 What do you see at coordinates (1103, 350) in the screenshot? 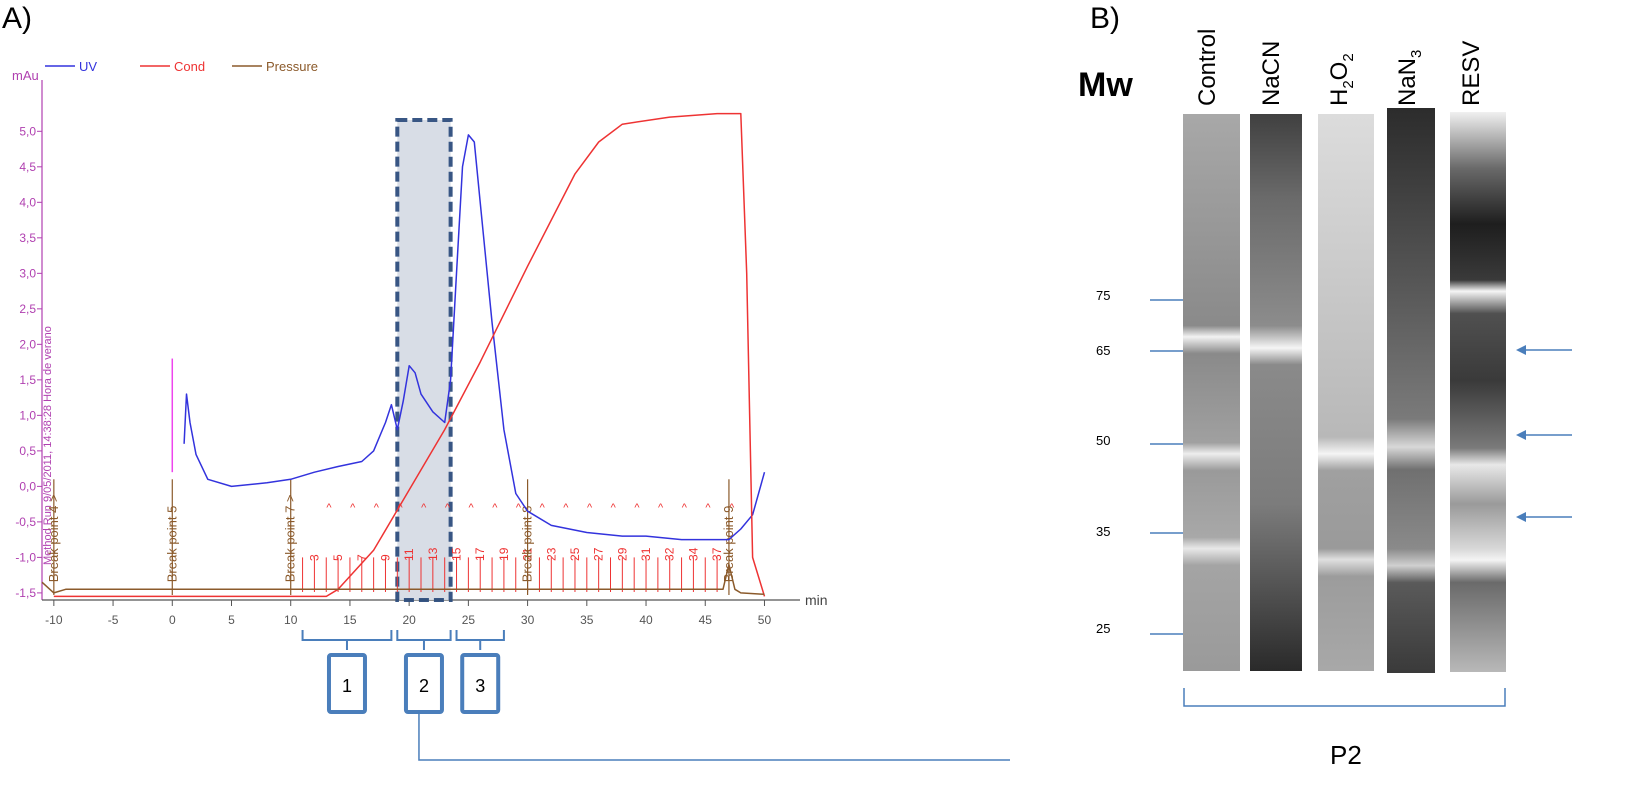
I see `mw-marker-65: 65` at bounding box center [1103, 350].